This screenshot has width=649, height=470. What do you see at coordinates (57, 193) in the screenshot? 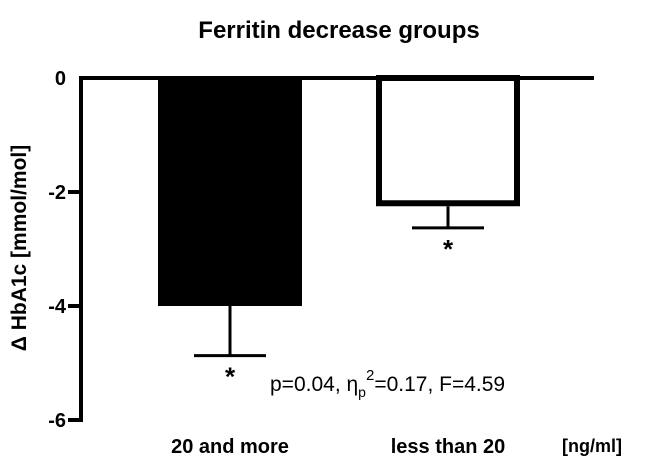
I see `y-tick-label: -2` at bounding box center [57, 193].